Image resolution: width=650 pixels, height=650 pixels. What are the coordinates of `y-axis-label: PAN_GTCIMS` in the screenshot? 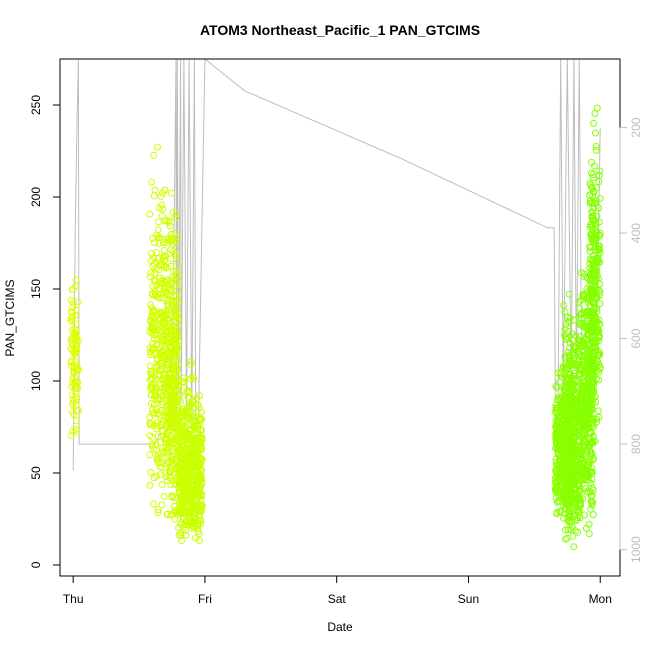 It's located at (10, 317).